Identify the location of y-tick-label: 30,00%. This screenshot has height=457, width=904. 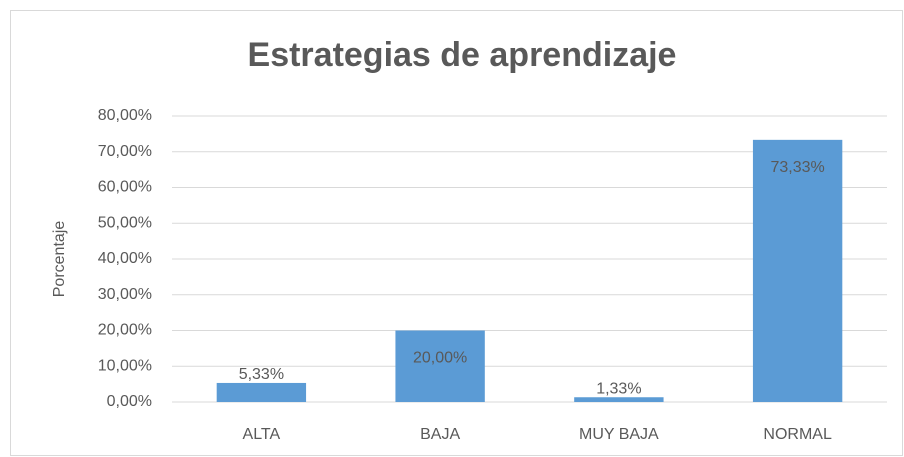
(125, 294).